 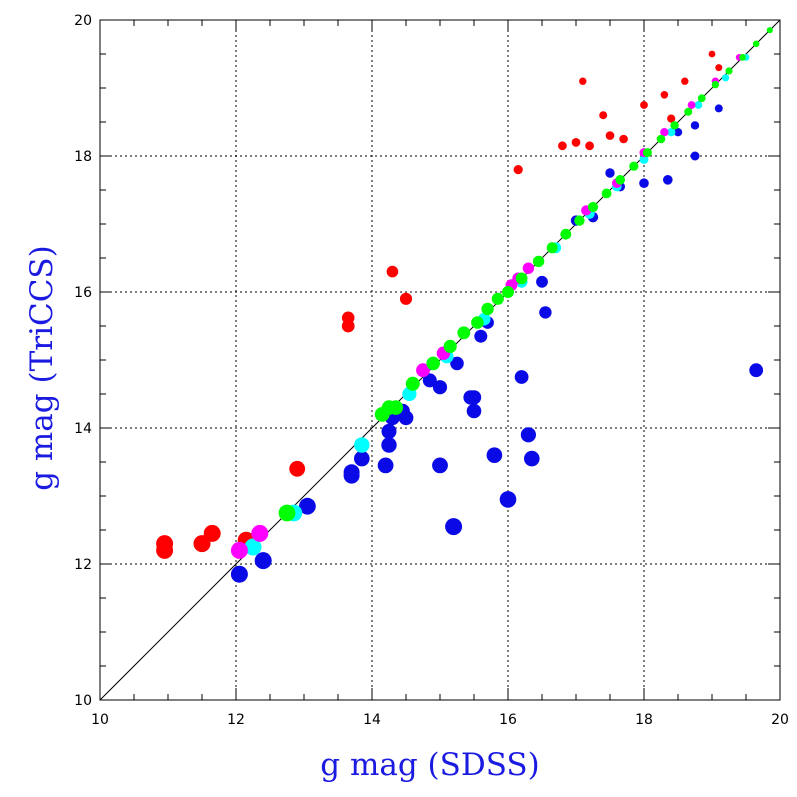 I want to click on y-tick-label: 10, so click(x=83, y=701).